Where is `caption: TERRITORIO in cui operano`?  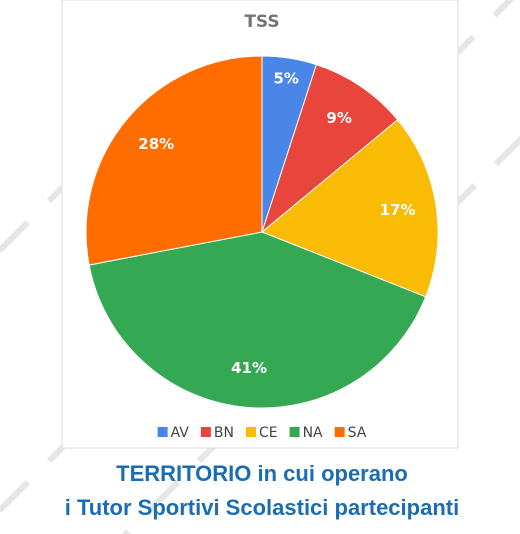 caption: TERRITORIO in cui operano is located at coordinates (262, 473).